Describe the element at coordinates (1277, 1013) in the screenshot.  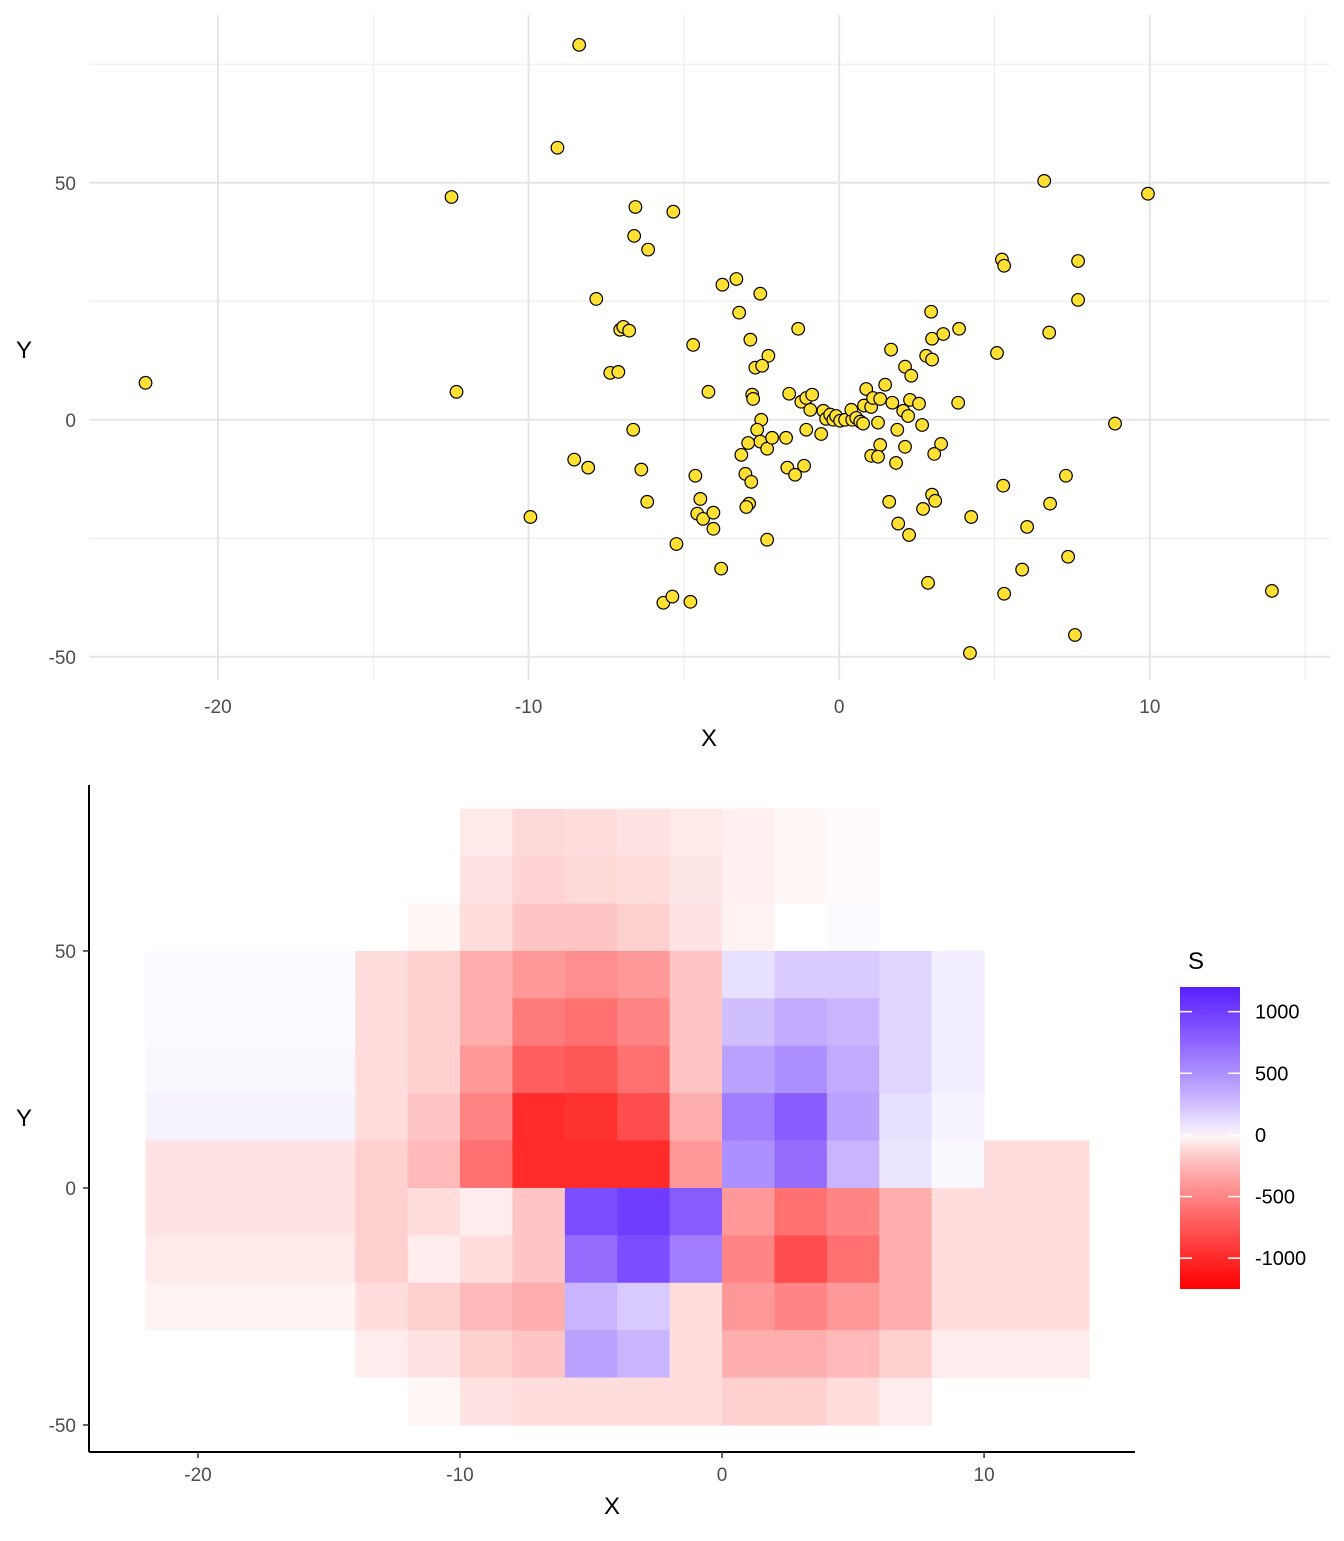
I see `legend-tick-label: 1000` at that location.